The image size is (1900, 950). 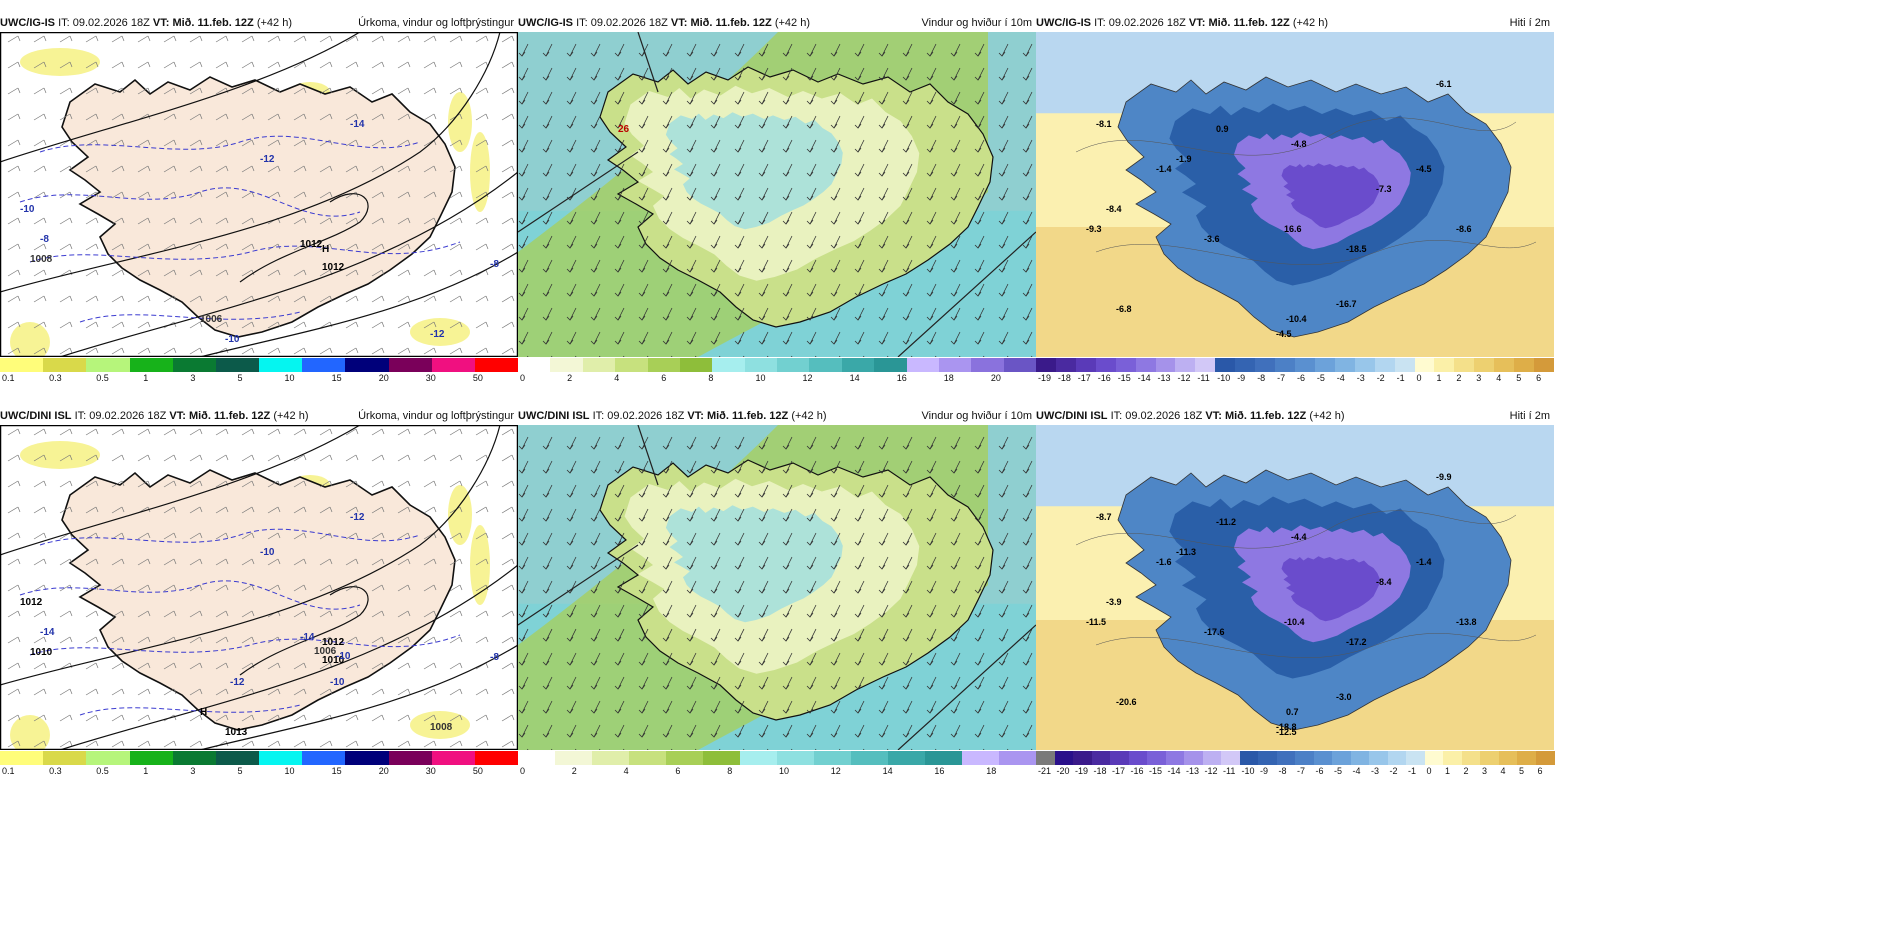 I want to click on map-value-label: -9.9, so click(x=1444, y=477).